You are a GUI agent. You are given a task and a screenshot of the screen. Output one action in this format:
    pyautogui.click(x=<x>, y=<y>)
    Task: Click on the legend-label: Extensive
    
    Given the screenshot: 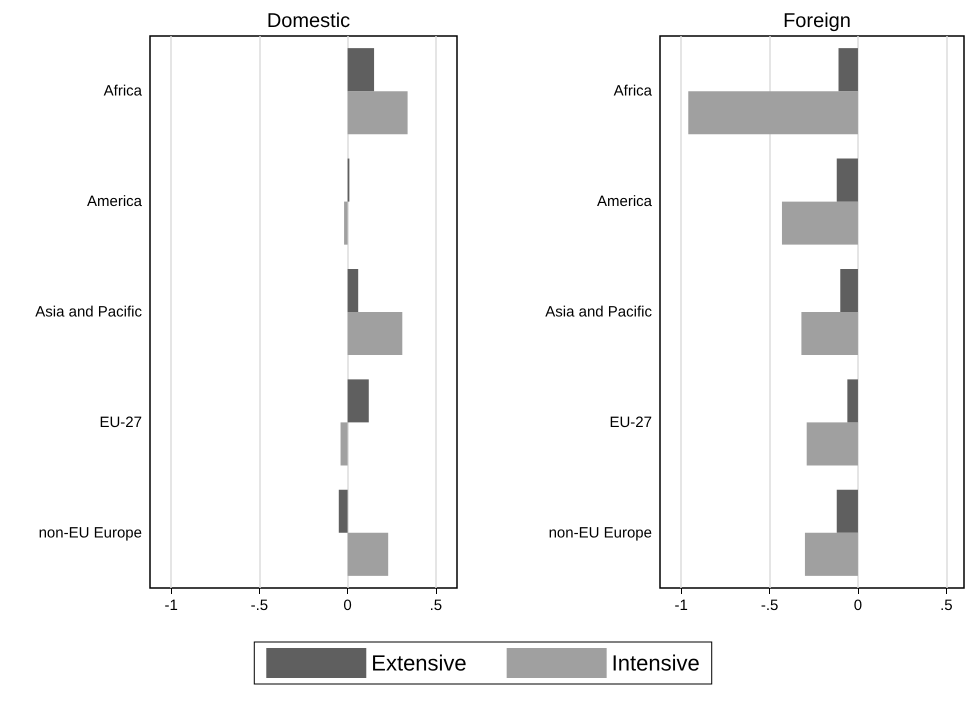 What is the action you would take?
    pyautogui.click(x=419, y=663)
    